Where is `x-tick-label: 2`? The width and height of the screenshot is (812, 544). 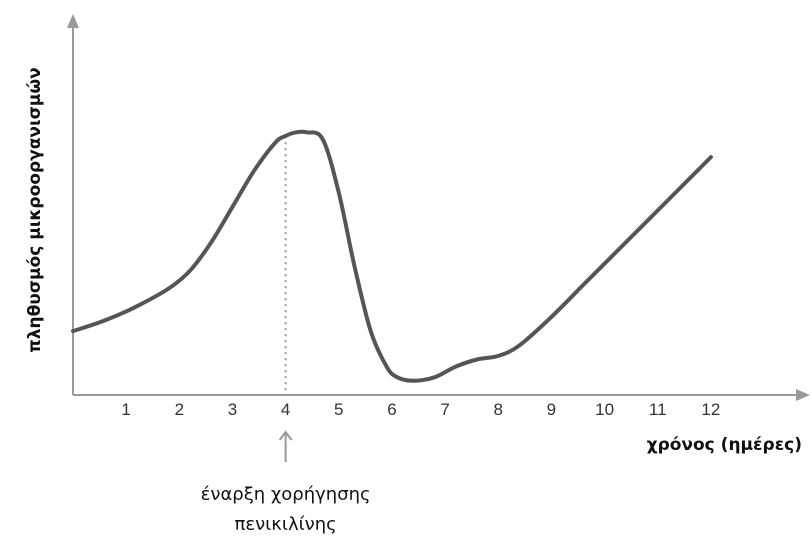 x-tick-label: 2 is located at coordinates (179, 409).